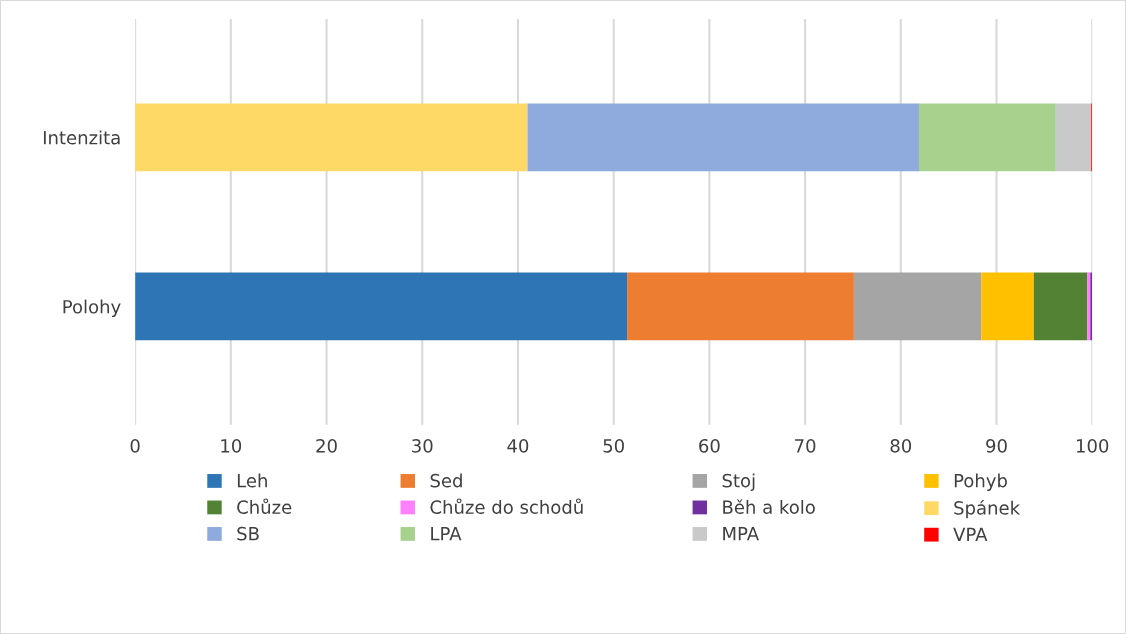 Image resolution: width=1126 pixels, height=634 pixels. I want to click on legend-label: Chůze do schodů, so click(506, 506).